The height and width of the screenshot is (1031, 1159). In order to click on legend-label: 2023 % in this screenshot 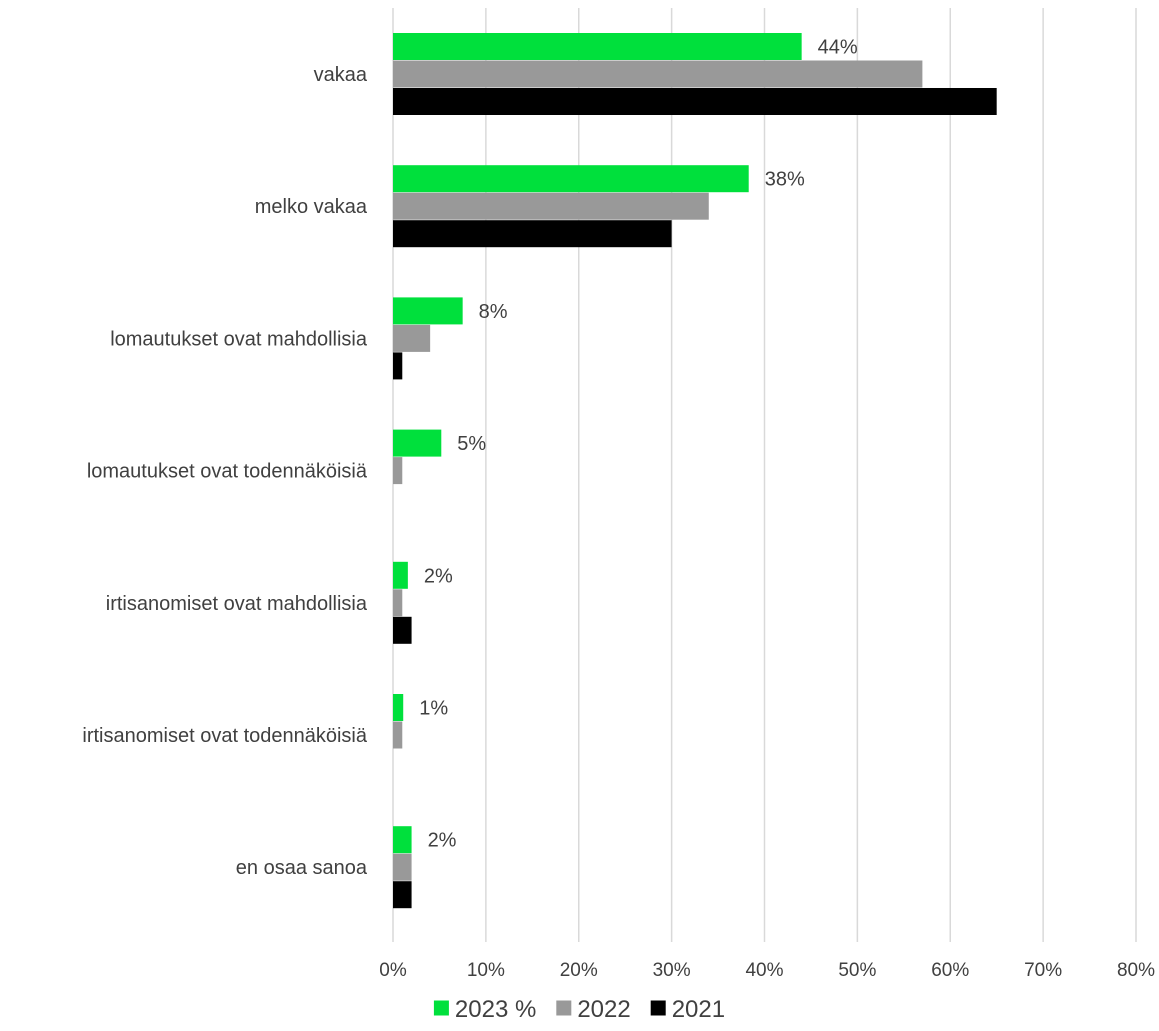, I will do `click(495, 1009)`.